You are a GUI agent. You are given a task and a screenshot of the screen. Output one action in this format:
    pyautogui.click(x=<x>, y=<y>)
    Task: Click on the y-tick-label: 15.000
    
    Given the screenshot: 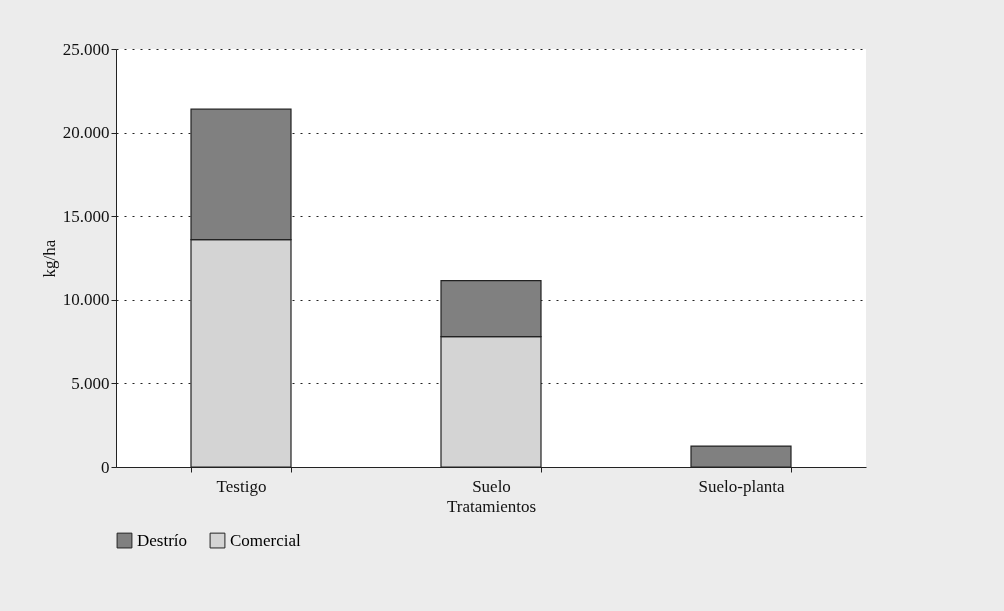 What is the action you would take?
    pyautogui.click(x=86, y=216)
    